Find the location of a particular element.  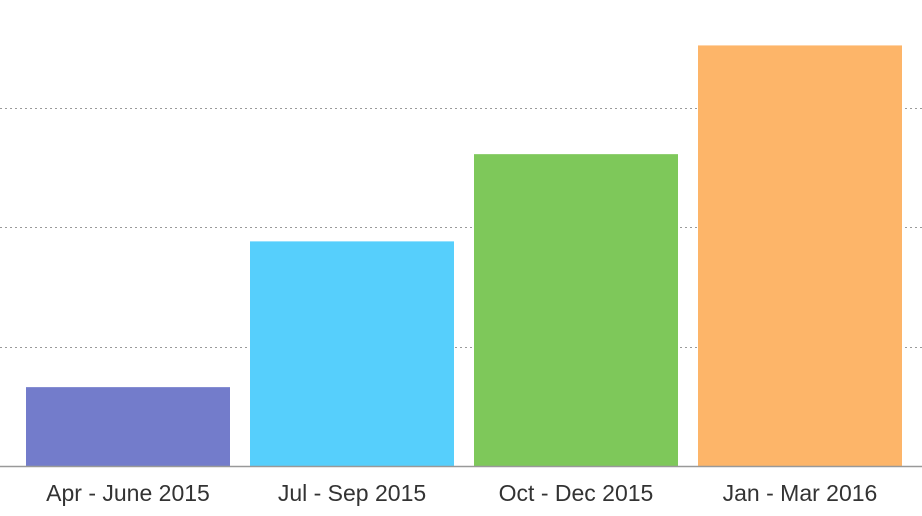

x-tick-label-1: Apr - June 2015 is located at coordinates (128, 493).